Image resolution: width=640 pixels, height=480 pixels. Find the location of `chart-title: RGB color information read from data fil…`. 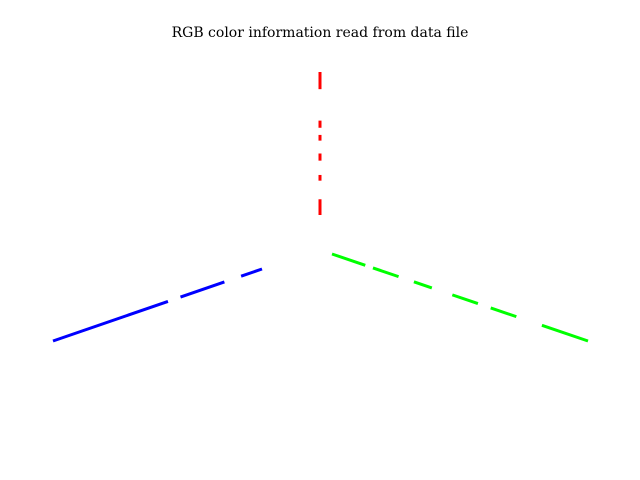

chart-title: RGB color information read from data fil… is located at coordinates (320, 33).